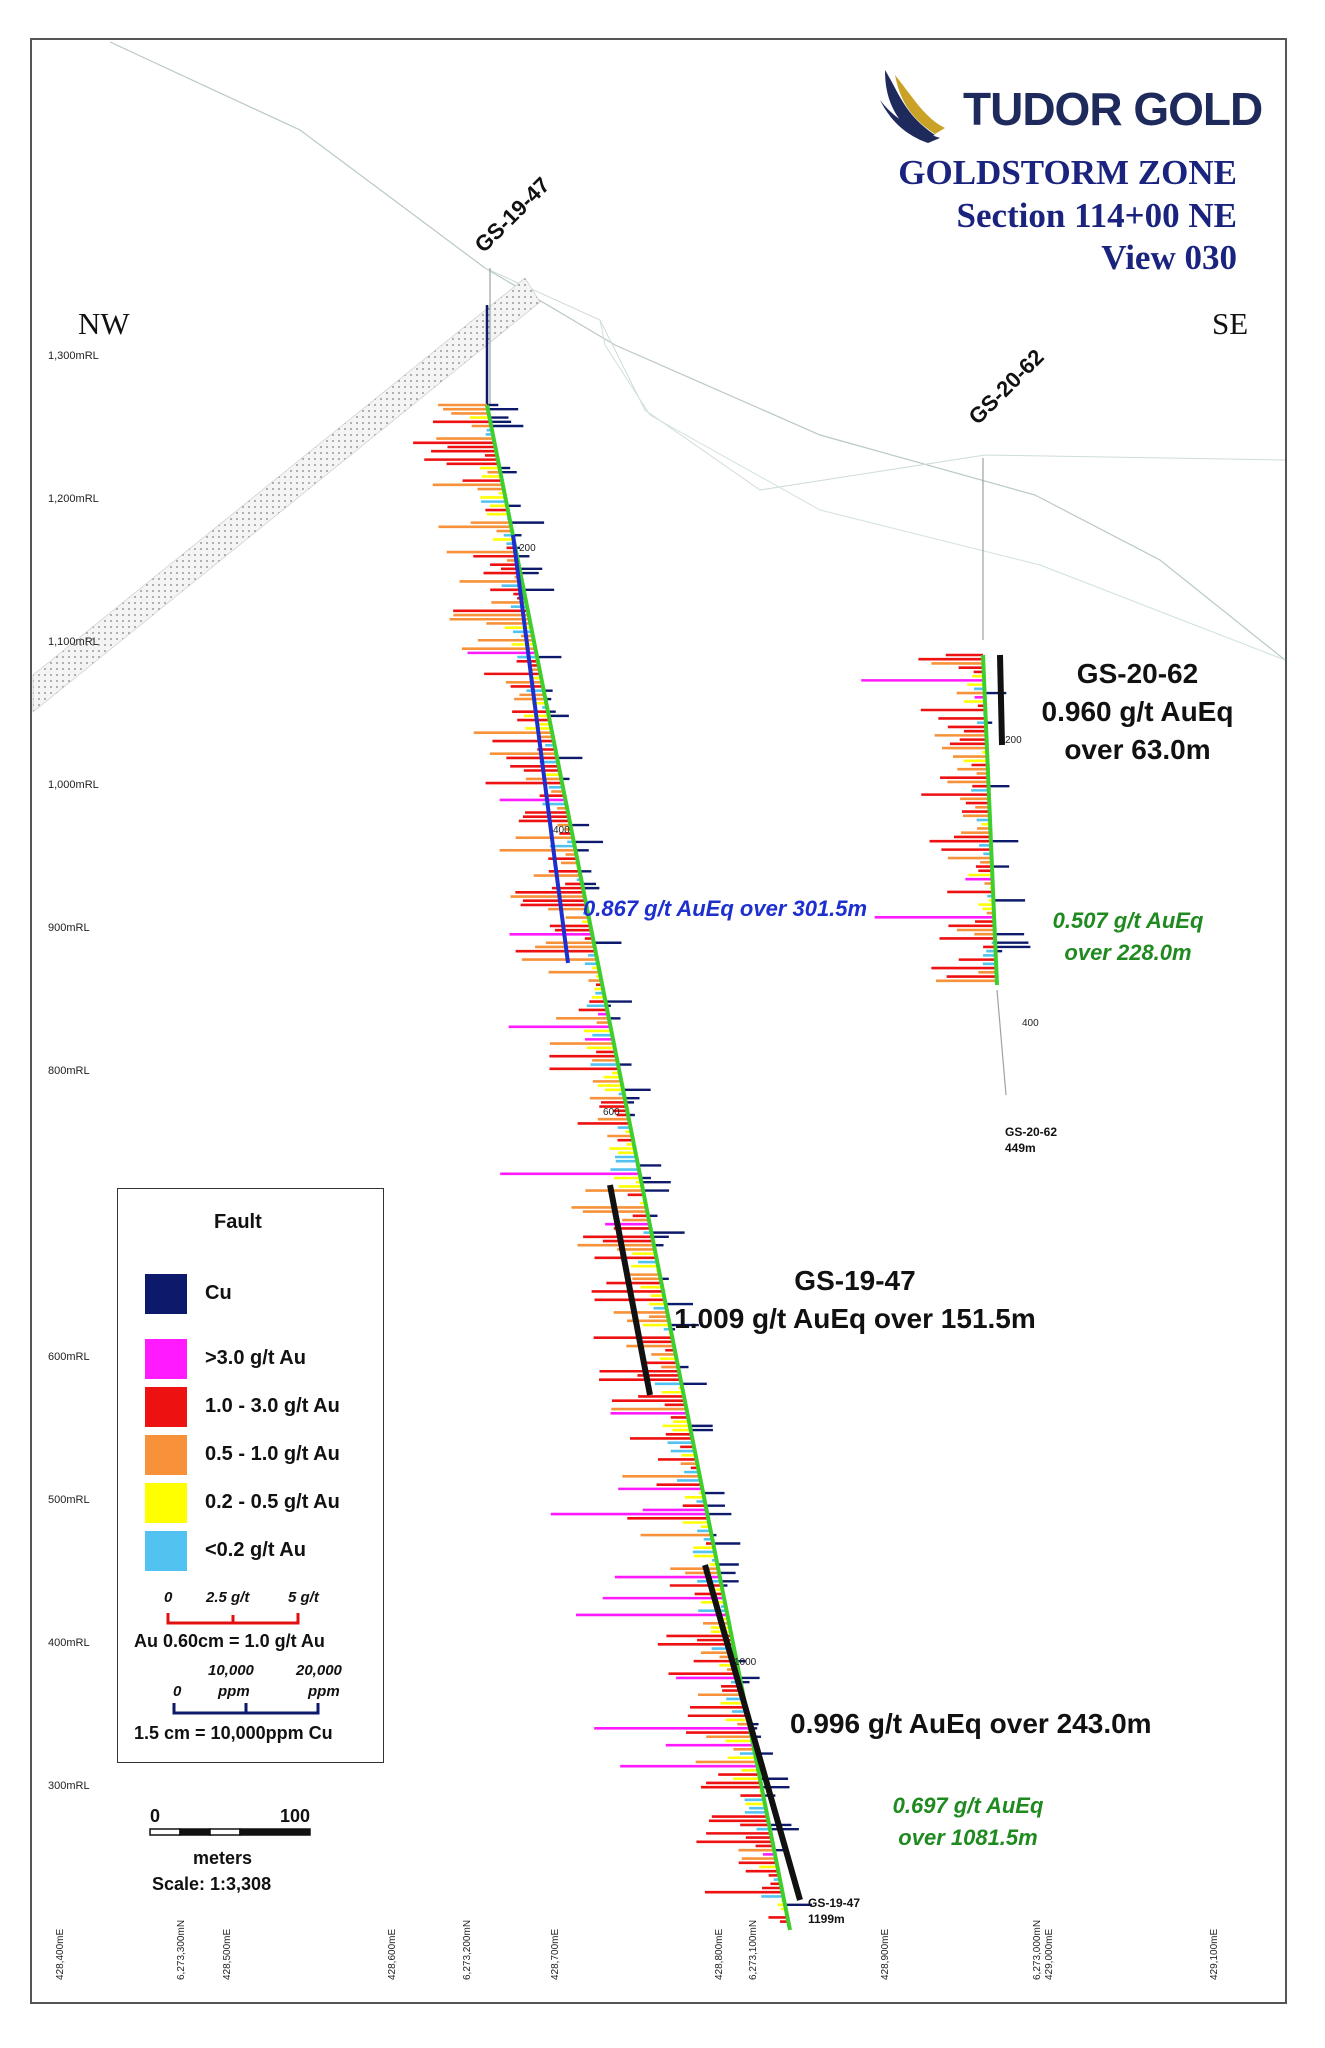 This screenshot has height=2048, width=1325. Describe the element at coordinates (1037, 1949) in the screenshot. I see `easting-label: 6,273,000mN` at that location.